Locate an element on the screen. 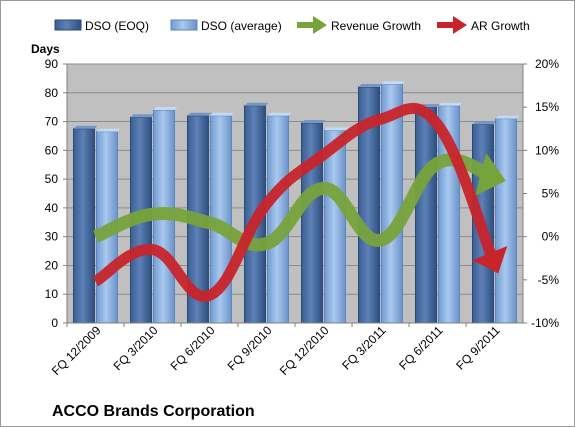 Image resolution: width=575 pixels, height=427 pixels. legend-swatch-dso-average- is located at coordinates (184, 25).